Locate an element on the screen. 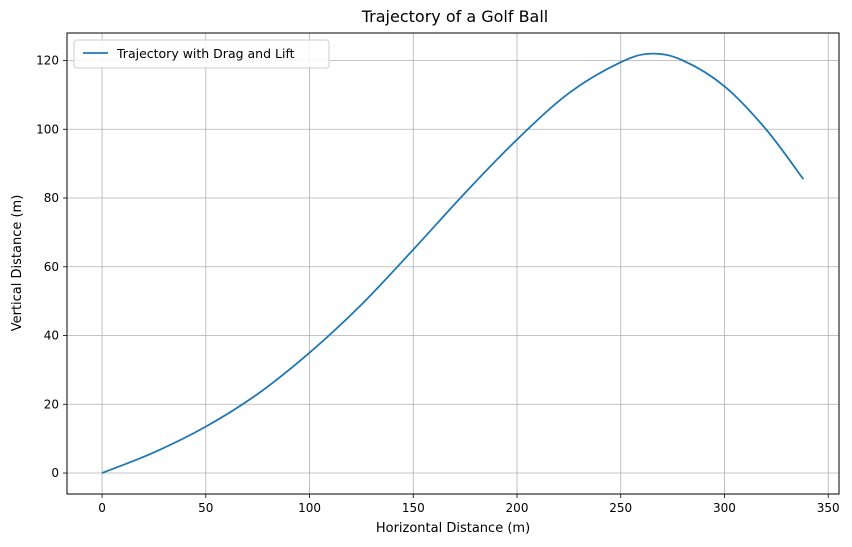  x-tick-label: 350 is located at coordinates (828, 508).